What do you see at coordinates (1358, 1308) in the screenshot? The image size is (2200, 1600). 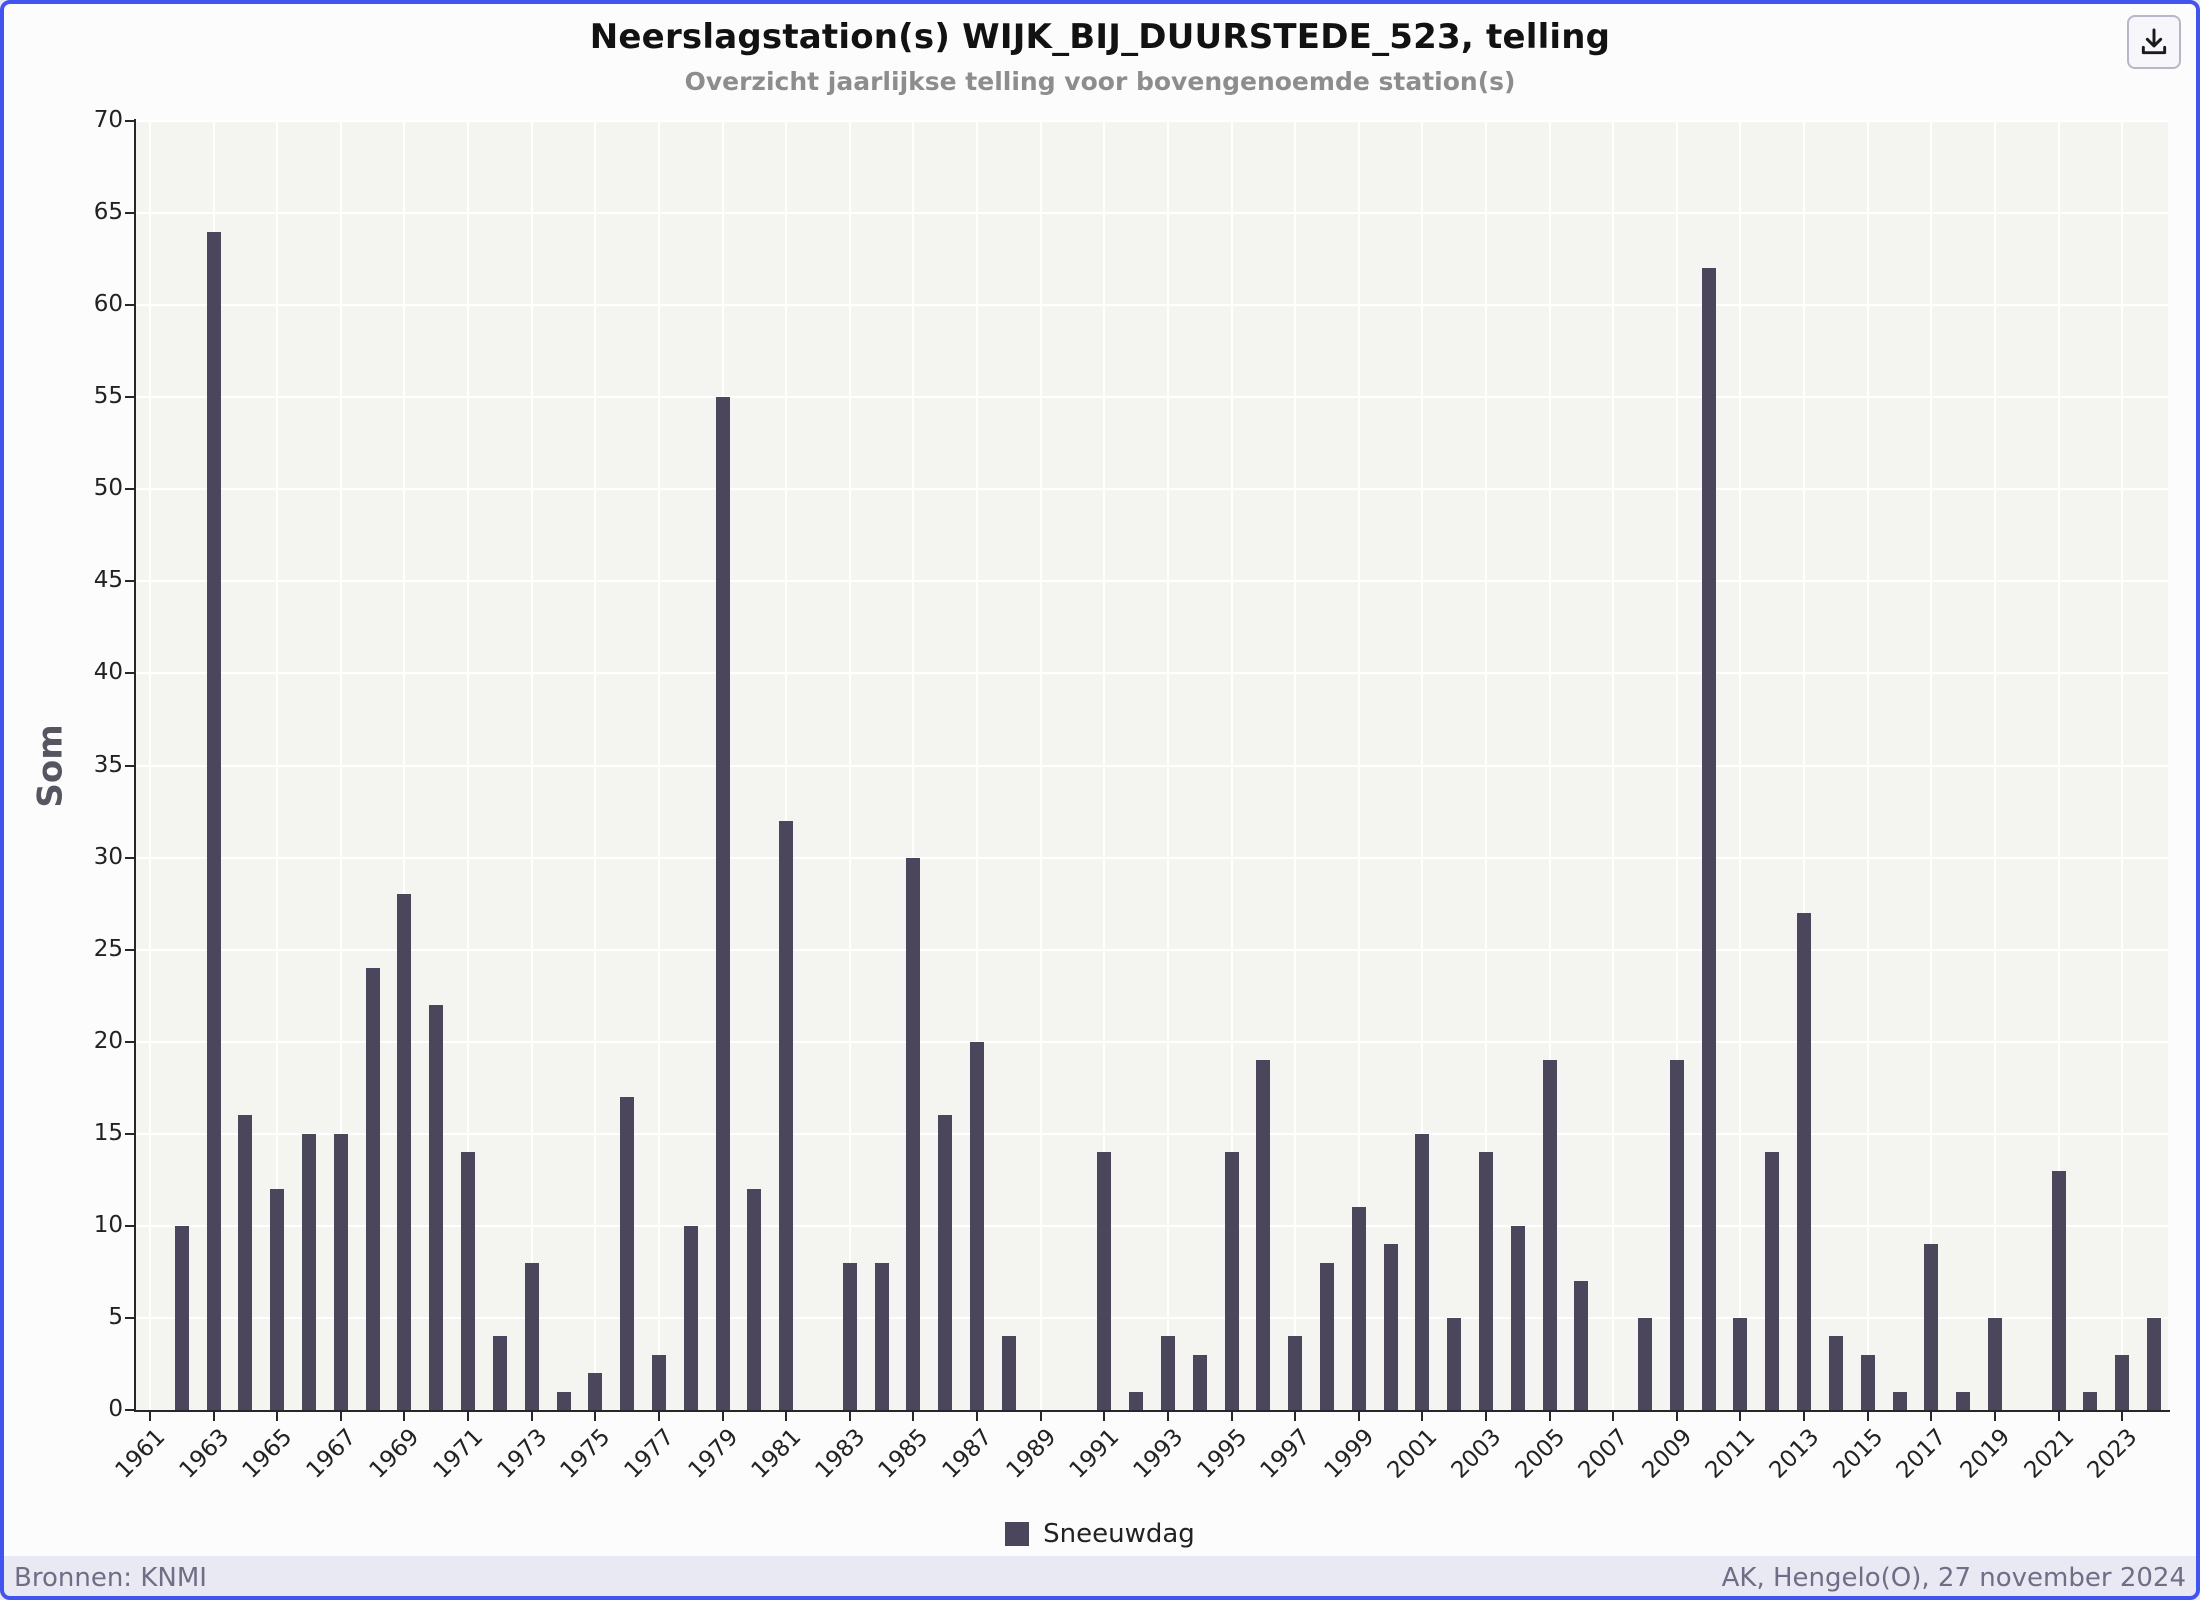 I see `bar-1999` at bounding box center [1358, 1308].